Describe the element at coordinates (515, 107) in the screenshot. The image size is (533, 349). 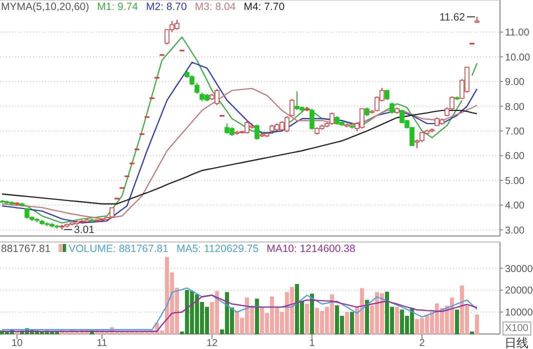
I see `y-tick-label: 8.00` at that location.